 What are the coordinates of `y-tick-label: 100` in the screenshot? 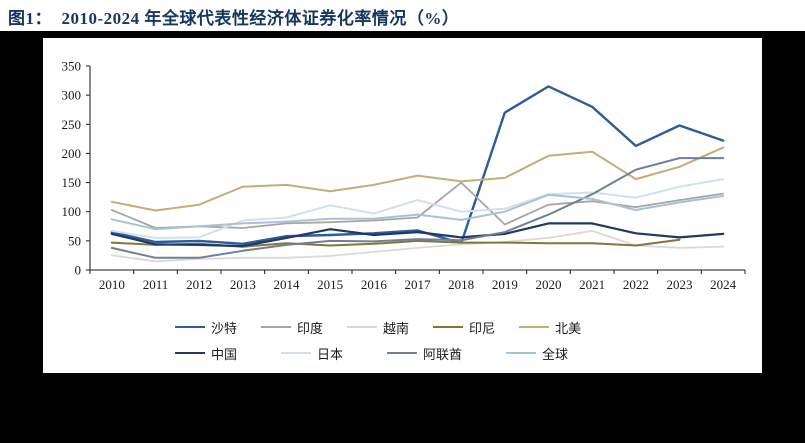 It's located at (72, 211).